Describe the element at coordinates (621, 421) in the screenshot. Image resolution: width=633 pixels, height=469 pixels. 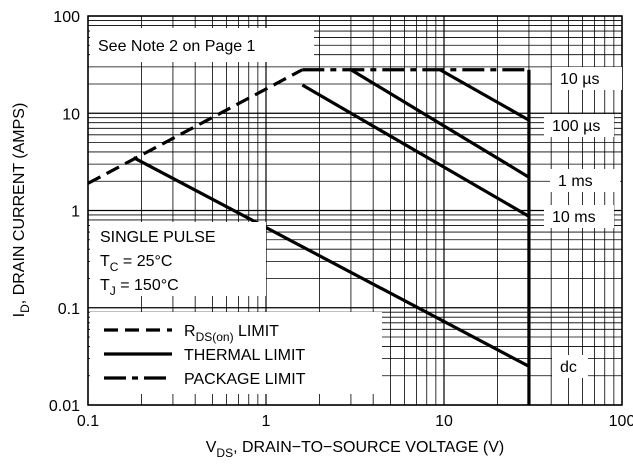
I see `x-tick-label: 100` at that location.